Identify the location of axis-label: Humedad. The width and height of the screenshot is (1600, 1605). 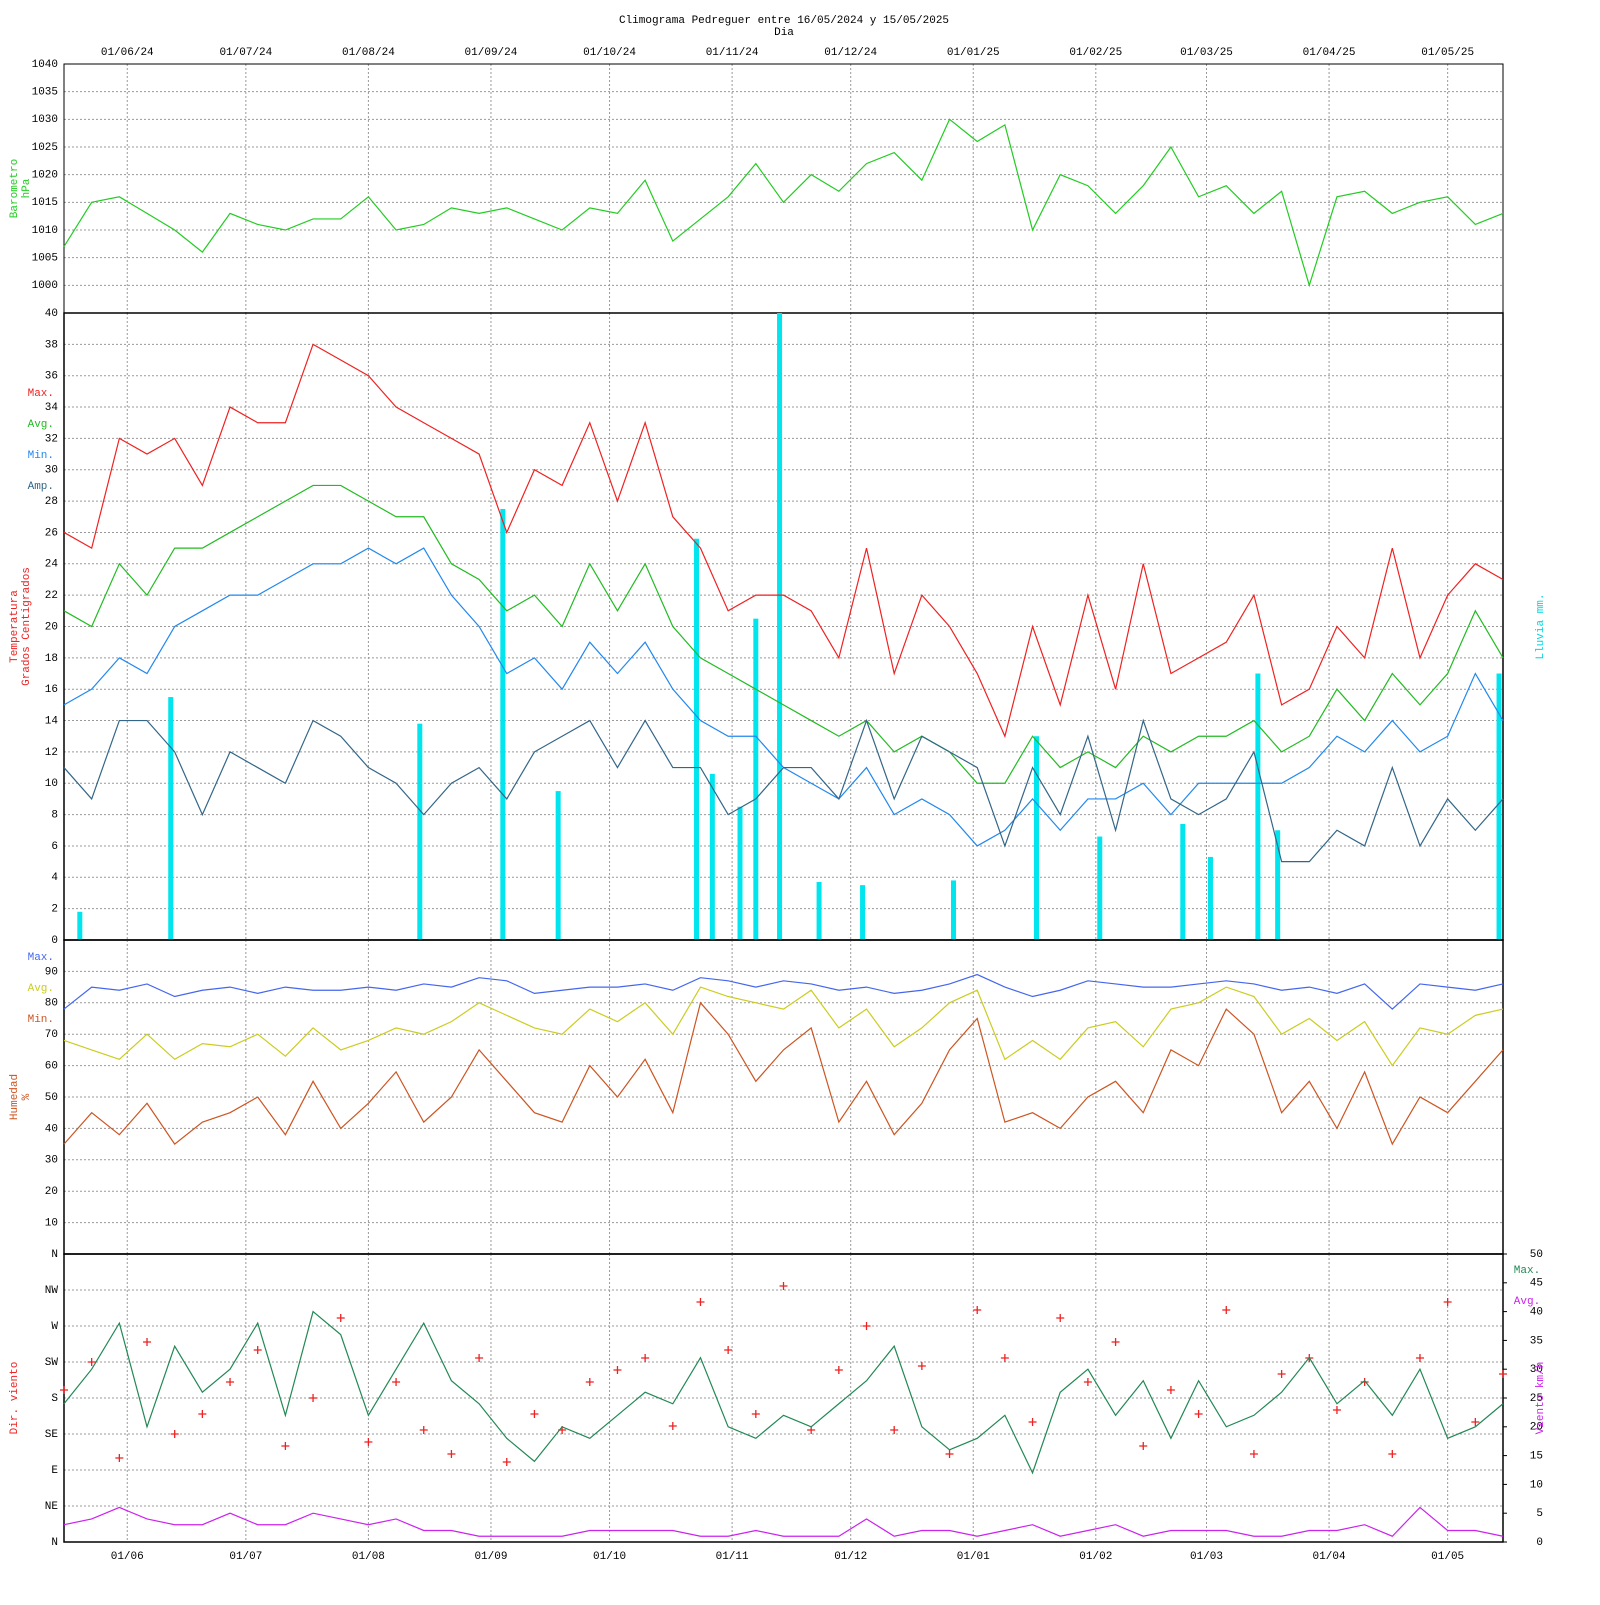
(15, 1097).